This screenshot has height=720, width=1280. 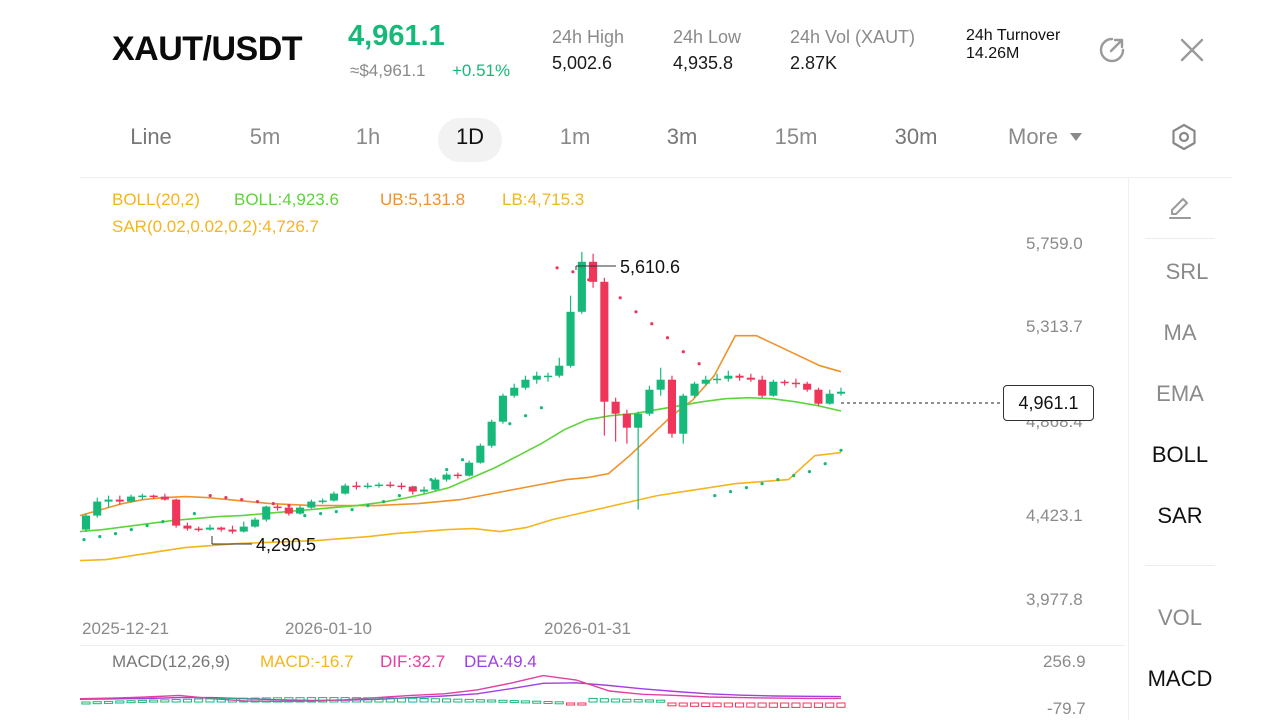 What do you see at coordinates (1053, 140) in the screenshot?
I see `tab-more: More` at bounding box center [1053, 140].